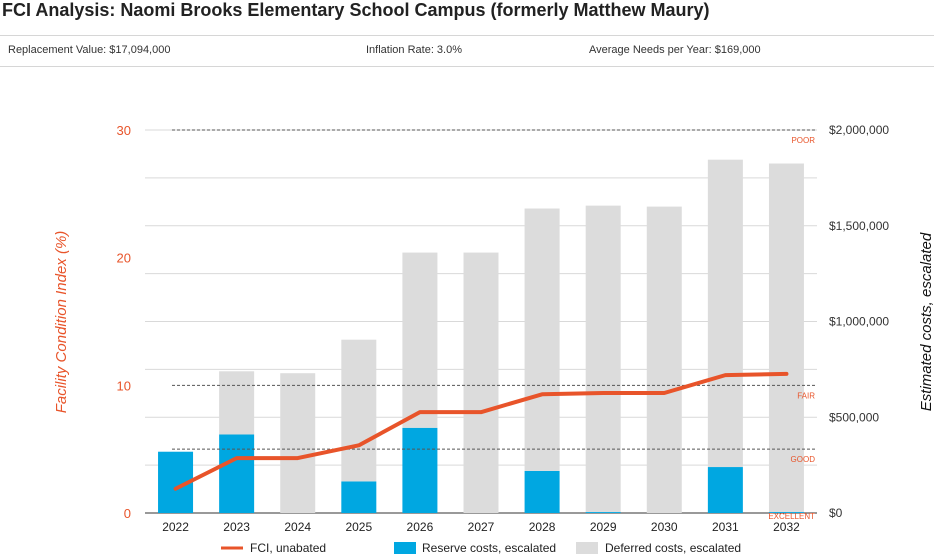 The width and height of the screenshot is (934, 557). What do you see at coordinates (542, 527) in the screenshot?
I see `x-tick-label: 2028` at bounding box center [542, 527].